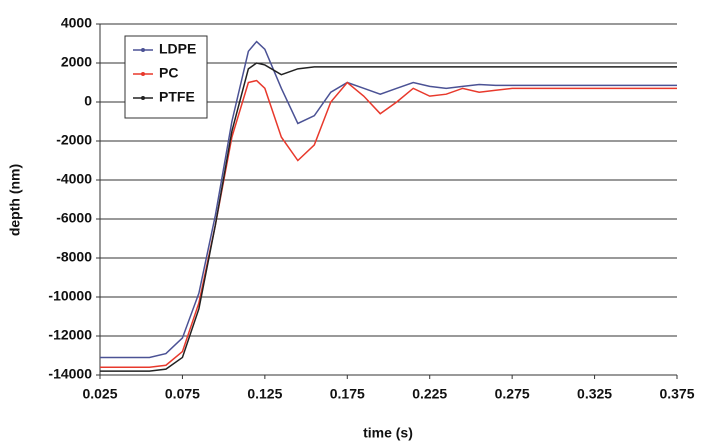  I want to click on x-tick-label: 0.275, so click(512, 394).